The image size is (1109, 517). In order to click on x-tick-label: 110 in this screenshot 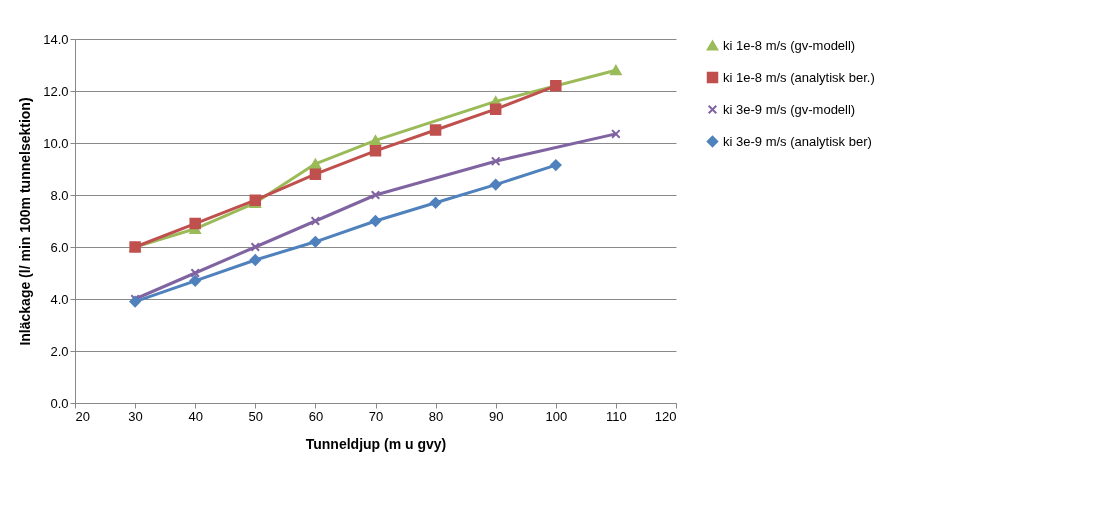, I will do `click(616, 416)`.